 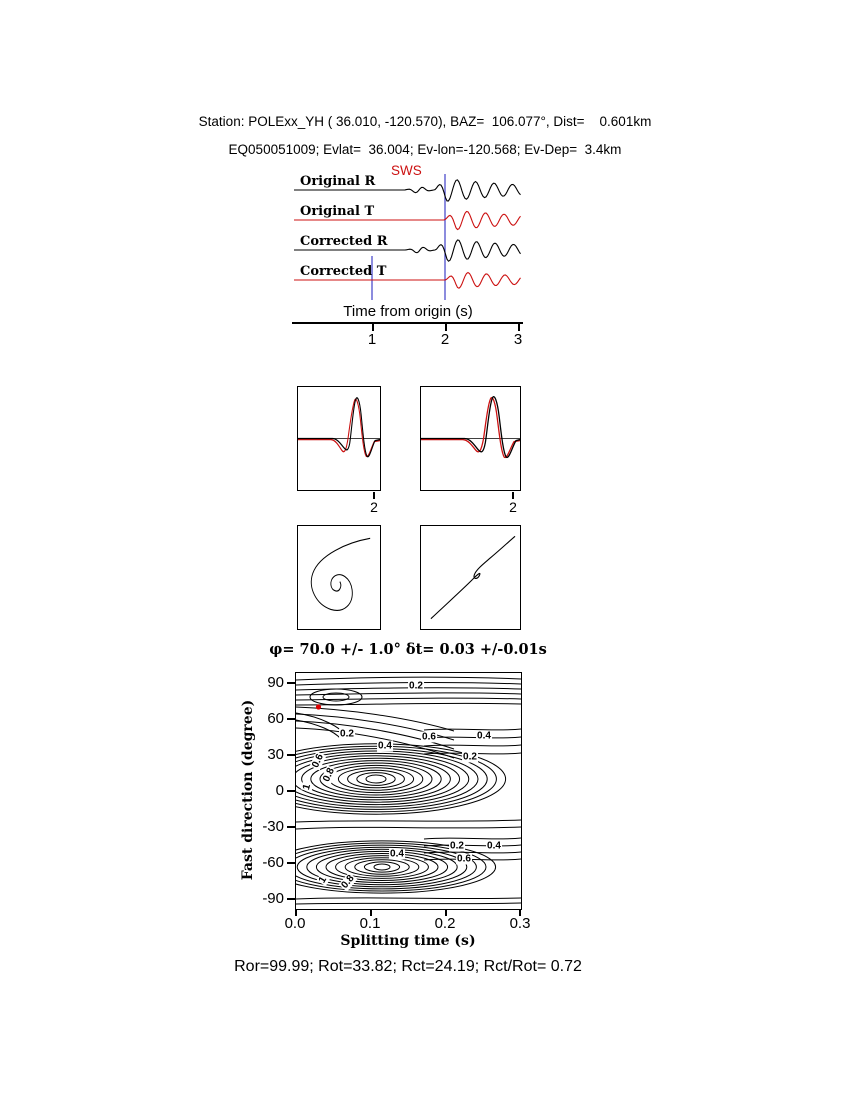 I want to click on particle-motion-original-plot, so click(x=340, y=574).